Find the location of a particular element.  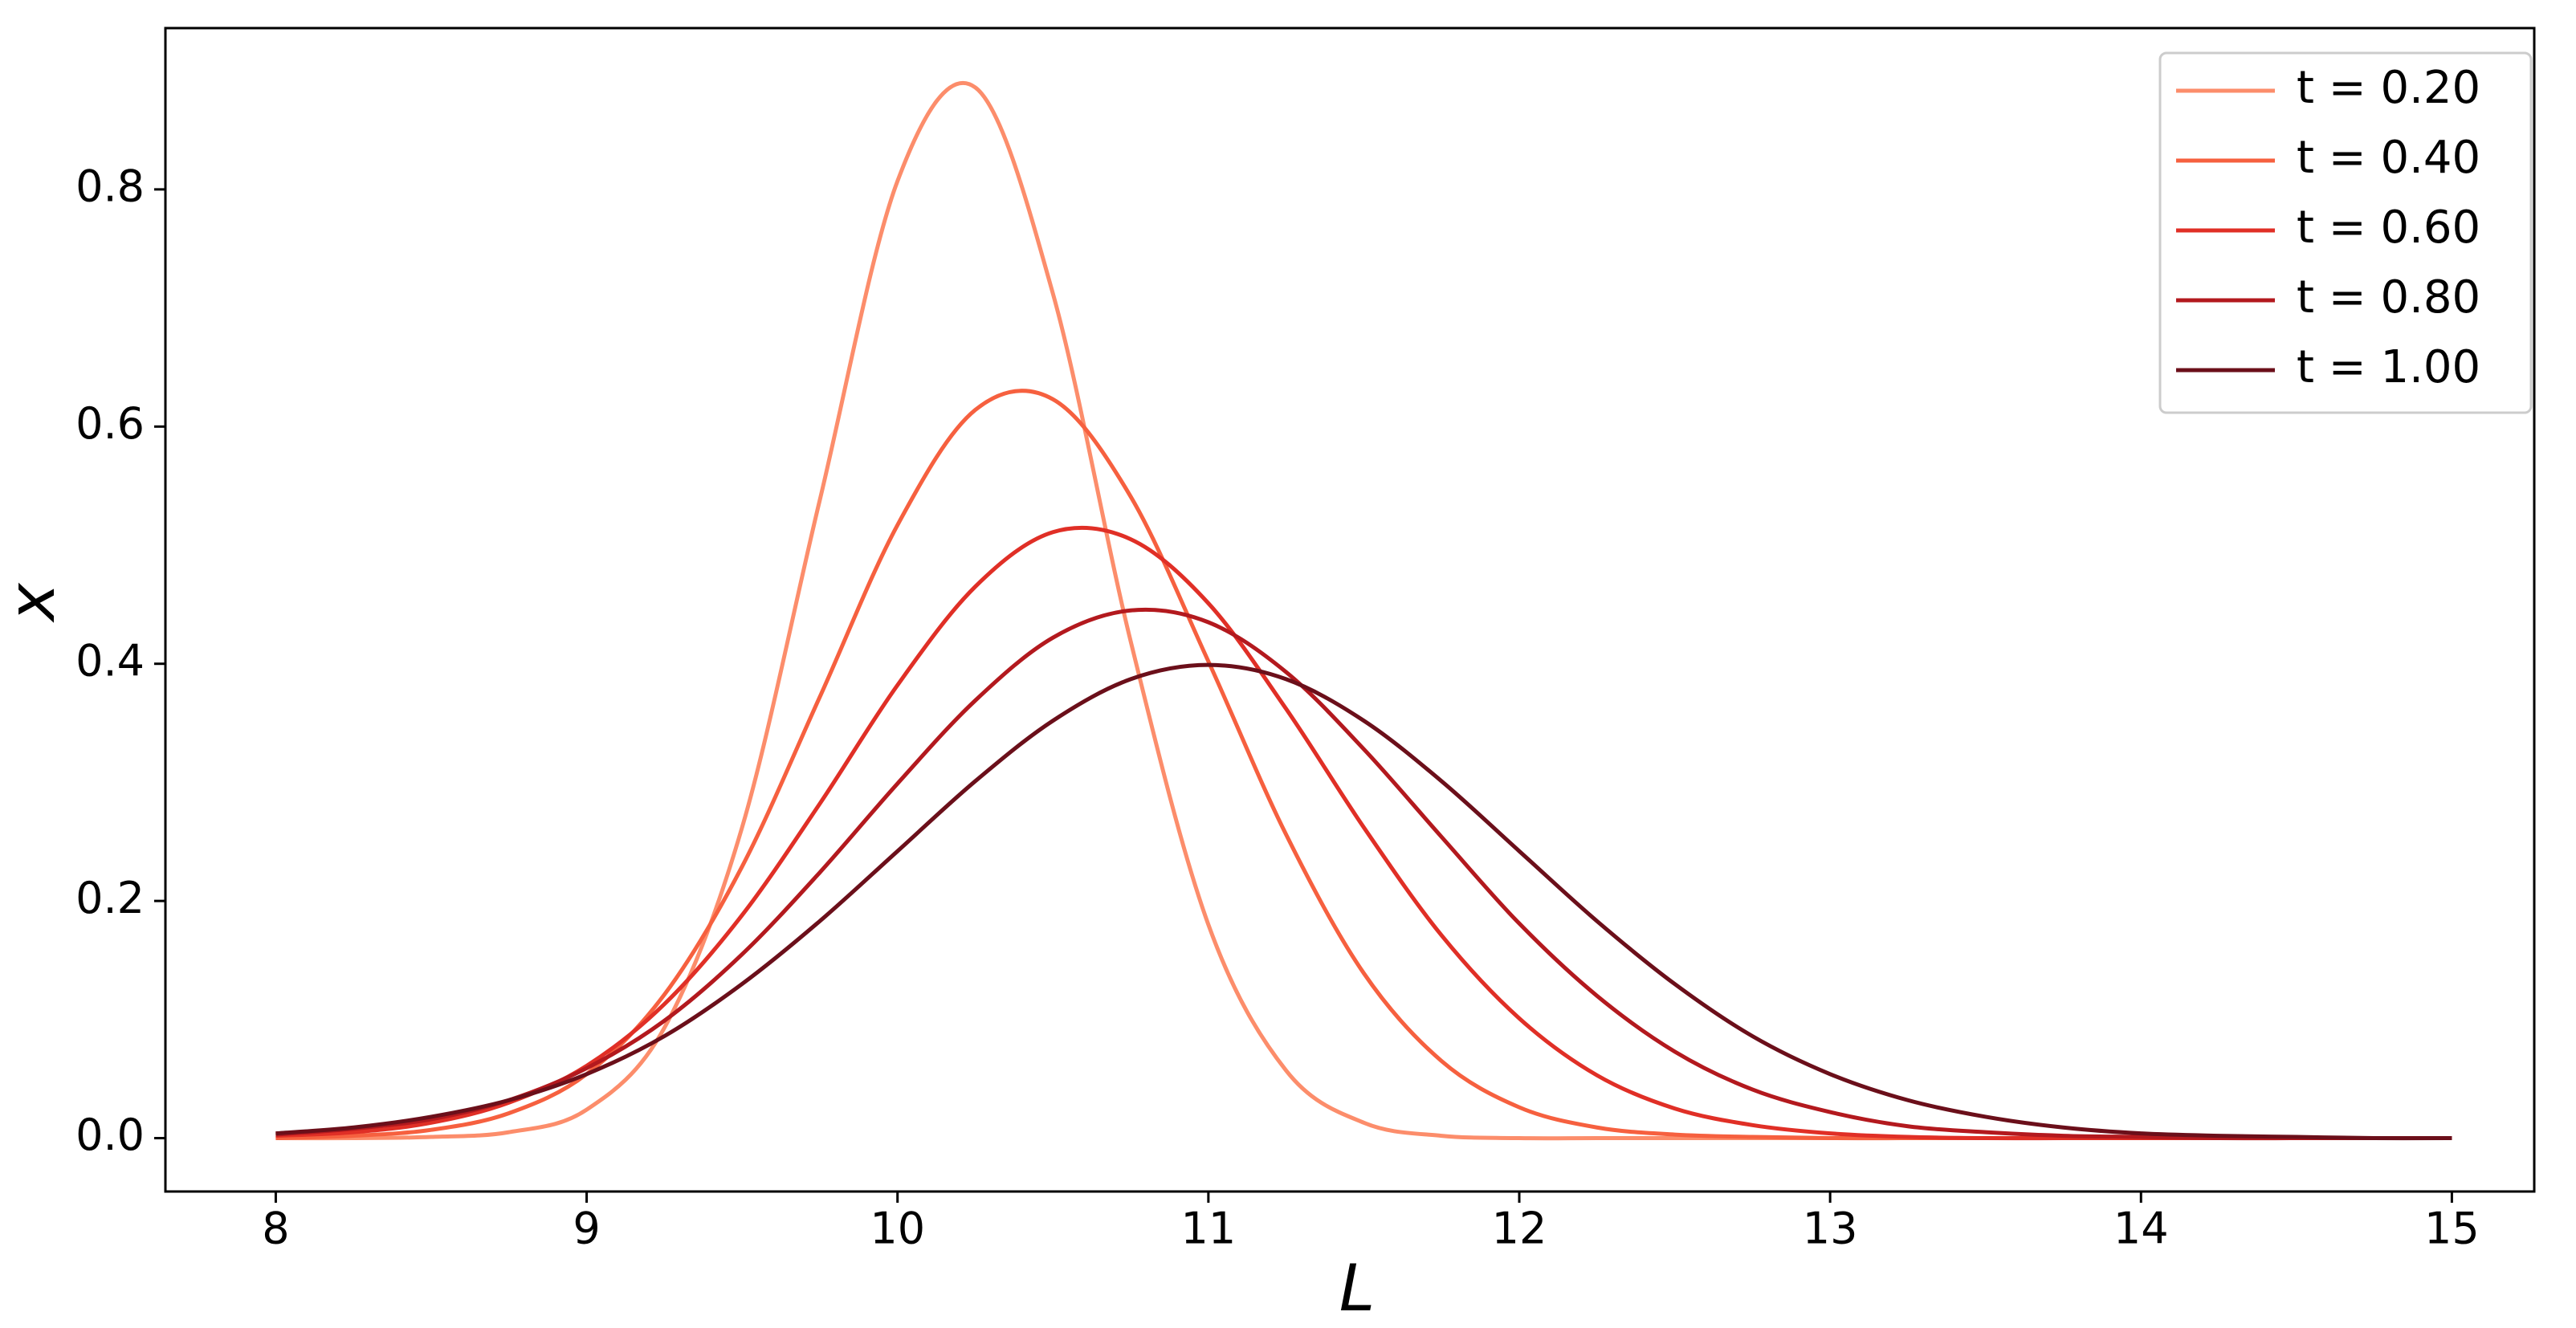

y-tick-label: 0.2 is located at coordinates (110, 898).